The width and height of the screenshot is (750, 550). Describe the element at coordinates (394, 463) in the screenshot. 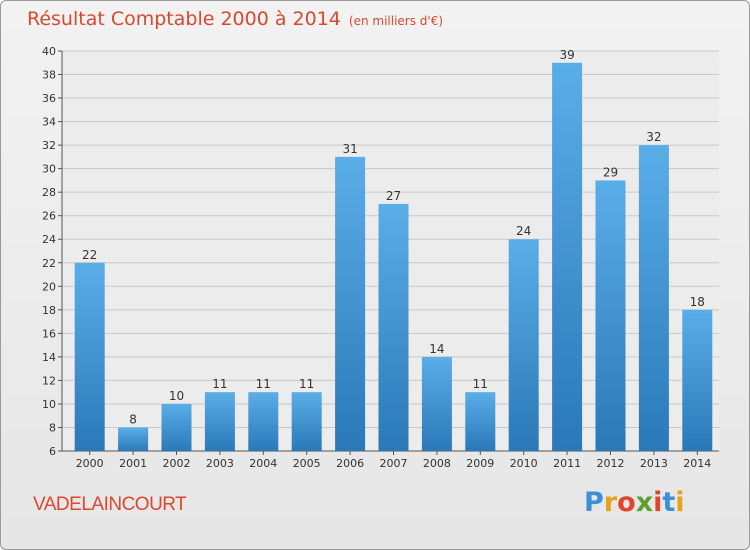

I see `x-tick-label: 2007` at that location.